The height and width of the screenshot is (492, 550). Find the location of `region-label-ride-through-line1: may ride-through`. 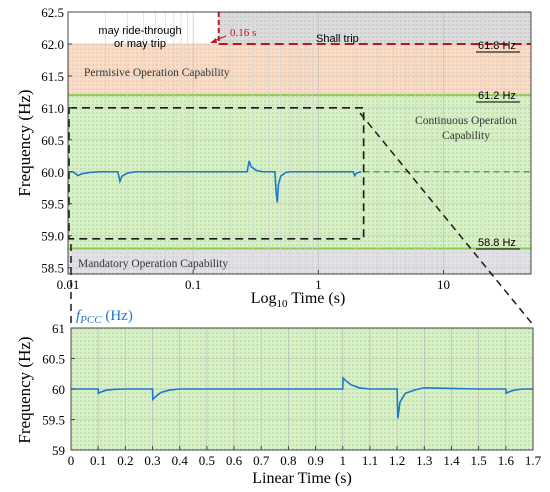

region-label-ride-through-line1: may ride-through is located at coordinates (139, 31).